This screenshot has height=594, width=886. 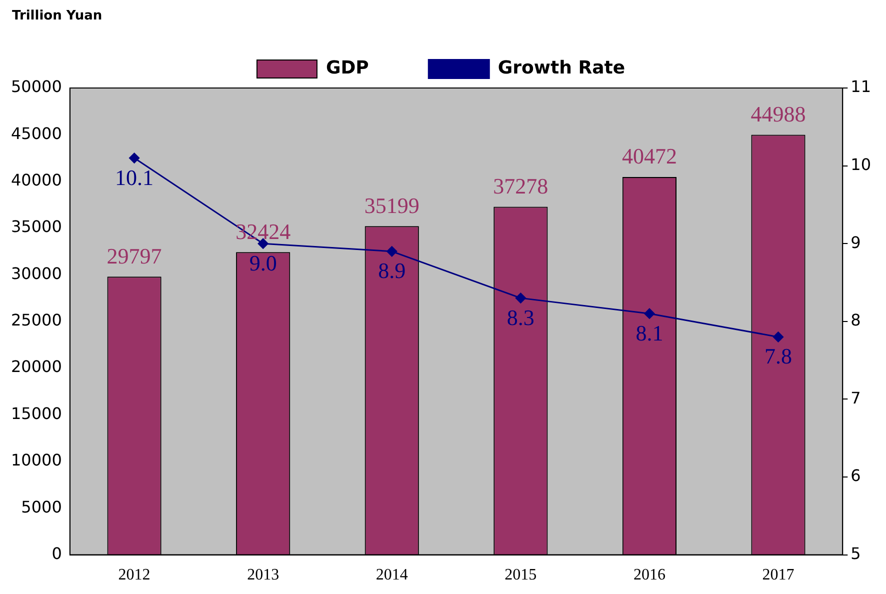 I want to click on data-label: 29797, so click(x=134, y=255).